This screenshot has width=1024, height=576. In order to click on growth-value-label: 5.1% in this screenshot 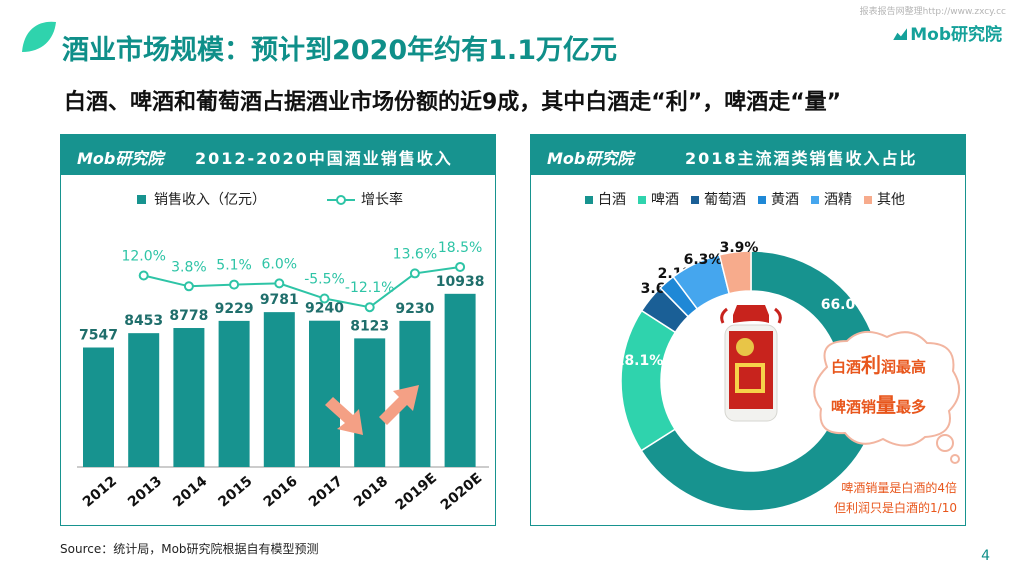, I will do `click(234, 266)`.